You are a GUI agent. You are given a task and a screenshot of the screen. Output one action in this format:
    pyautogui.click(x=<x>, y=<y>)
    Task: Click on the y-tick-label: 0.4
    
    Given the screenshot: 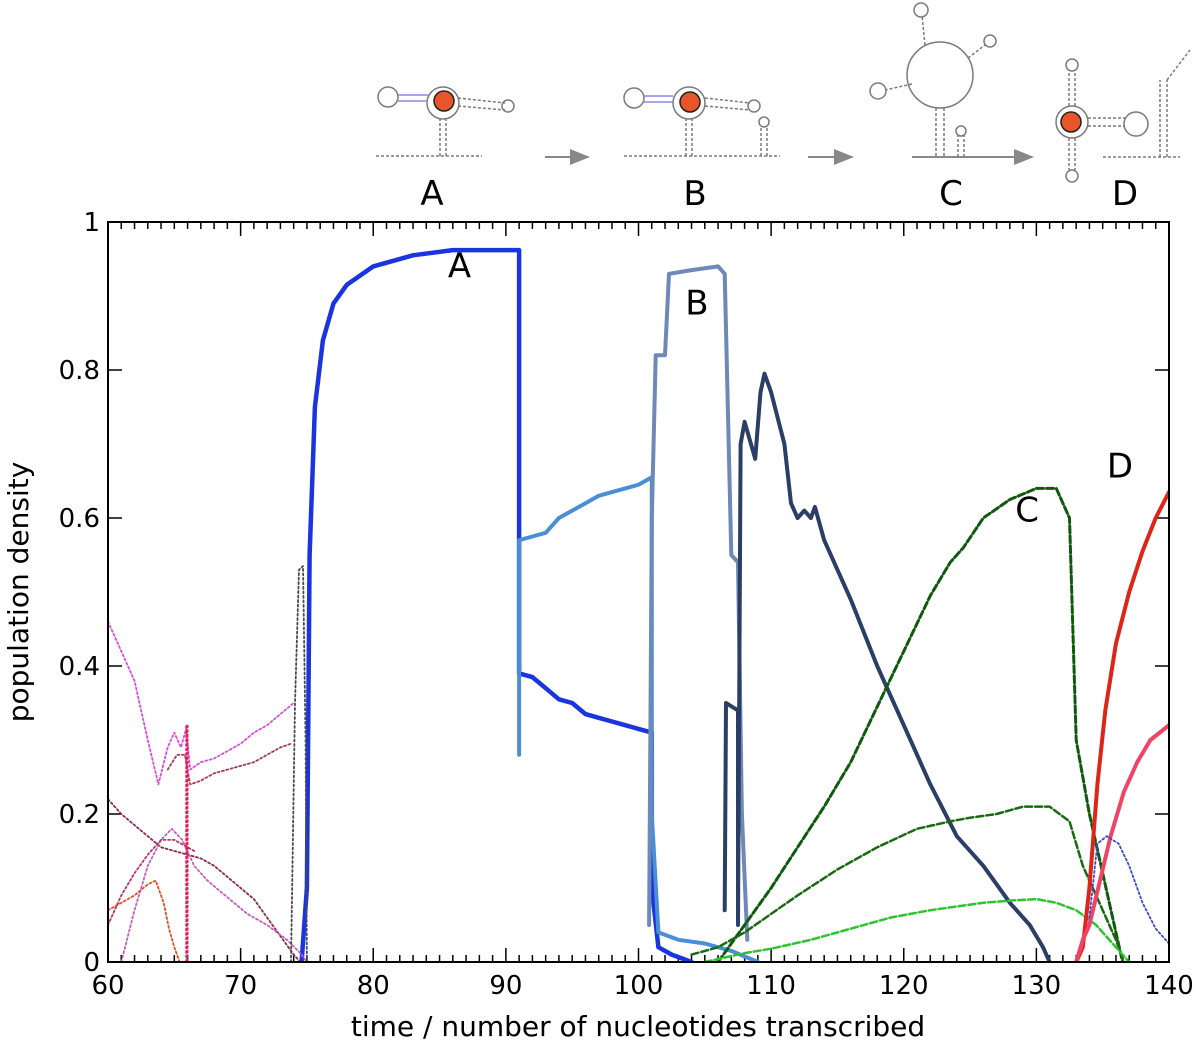 What is the action you would take?
    pyautogui.click(x=79, y=667)
    